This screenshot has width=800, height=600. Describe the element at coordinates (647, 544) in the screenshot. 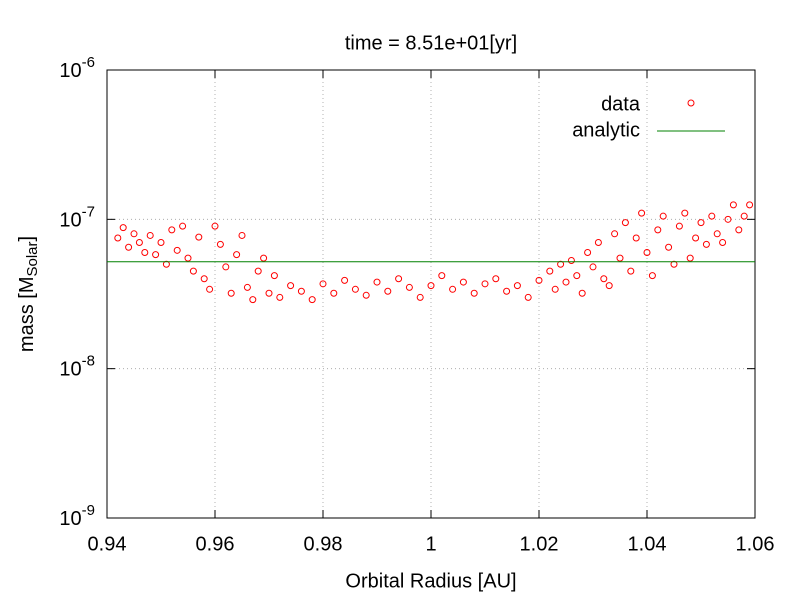

I see `x-tick-label: 1.04` at that location.